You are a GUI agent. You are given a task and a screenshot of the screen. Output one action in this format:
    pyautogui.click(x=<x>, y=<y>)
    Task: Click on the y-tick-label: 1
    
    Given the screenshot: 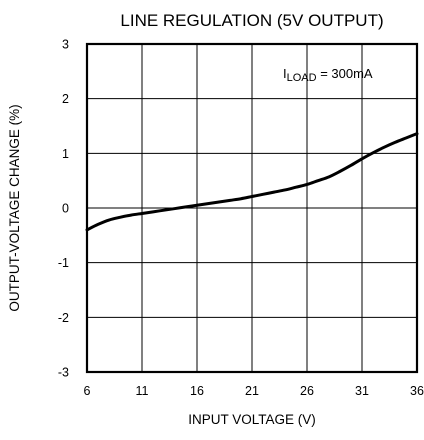 What is the action you would take?
    pyautogui.click(x=65, y=154)
    